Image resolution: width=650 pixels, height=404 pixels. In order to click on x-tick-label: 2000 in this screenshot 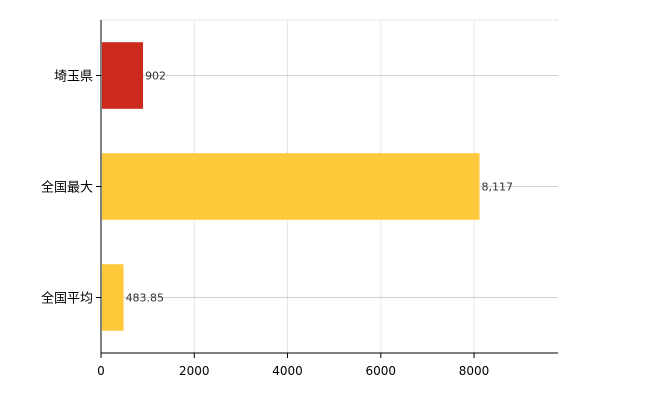, I will do `click(194, 371)`.